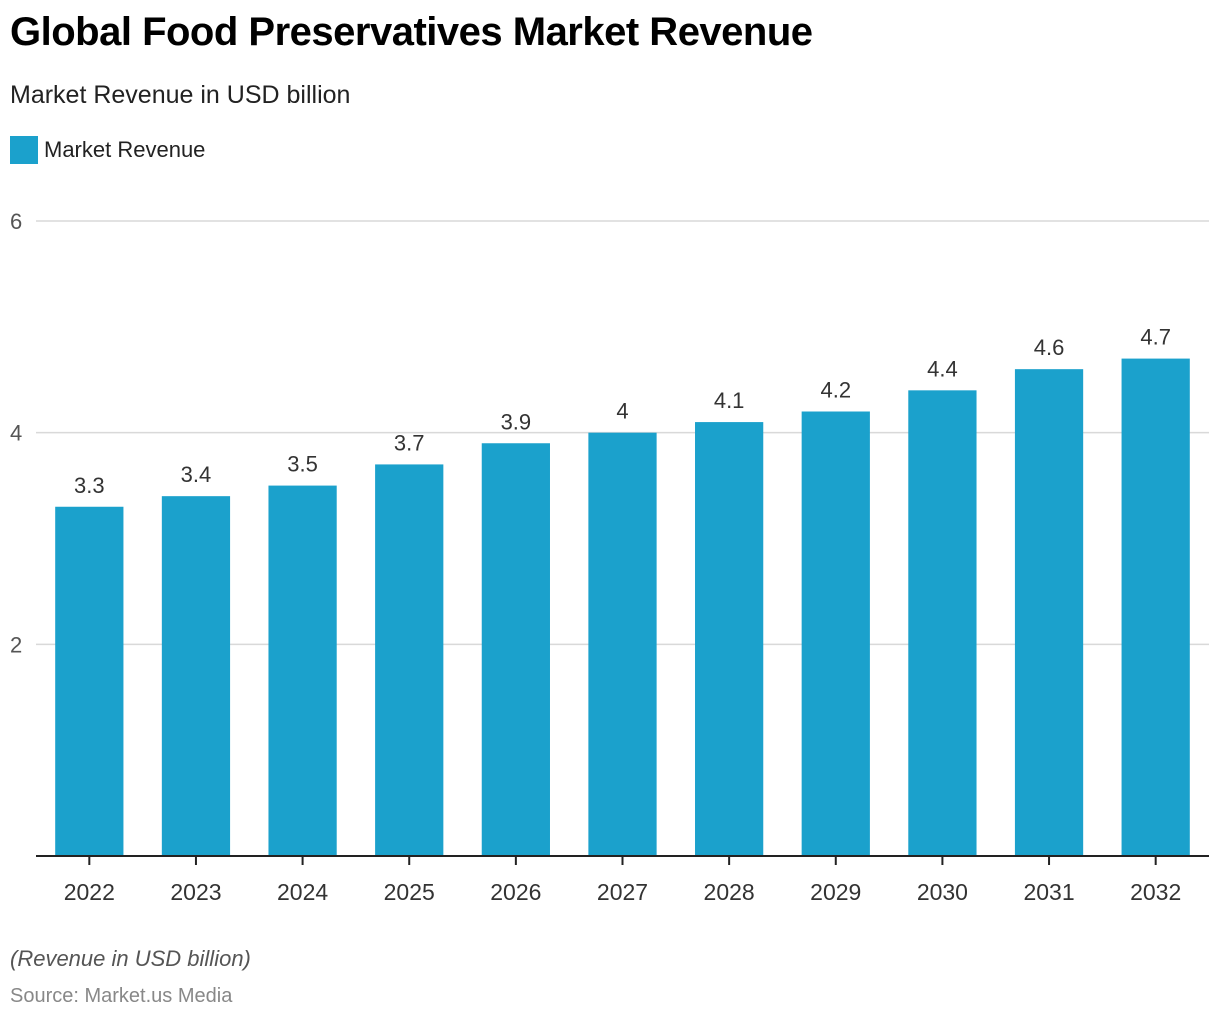  I want to click on x-tick-label: 2026, so click(515, 892).